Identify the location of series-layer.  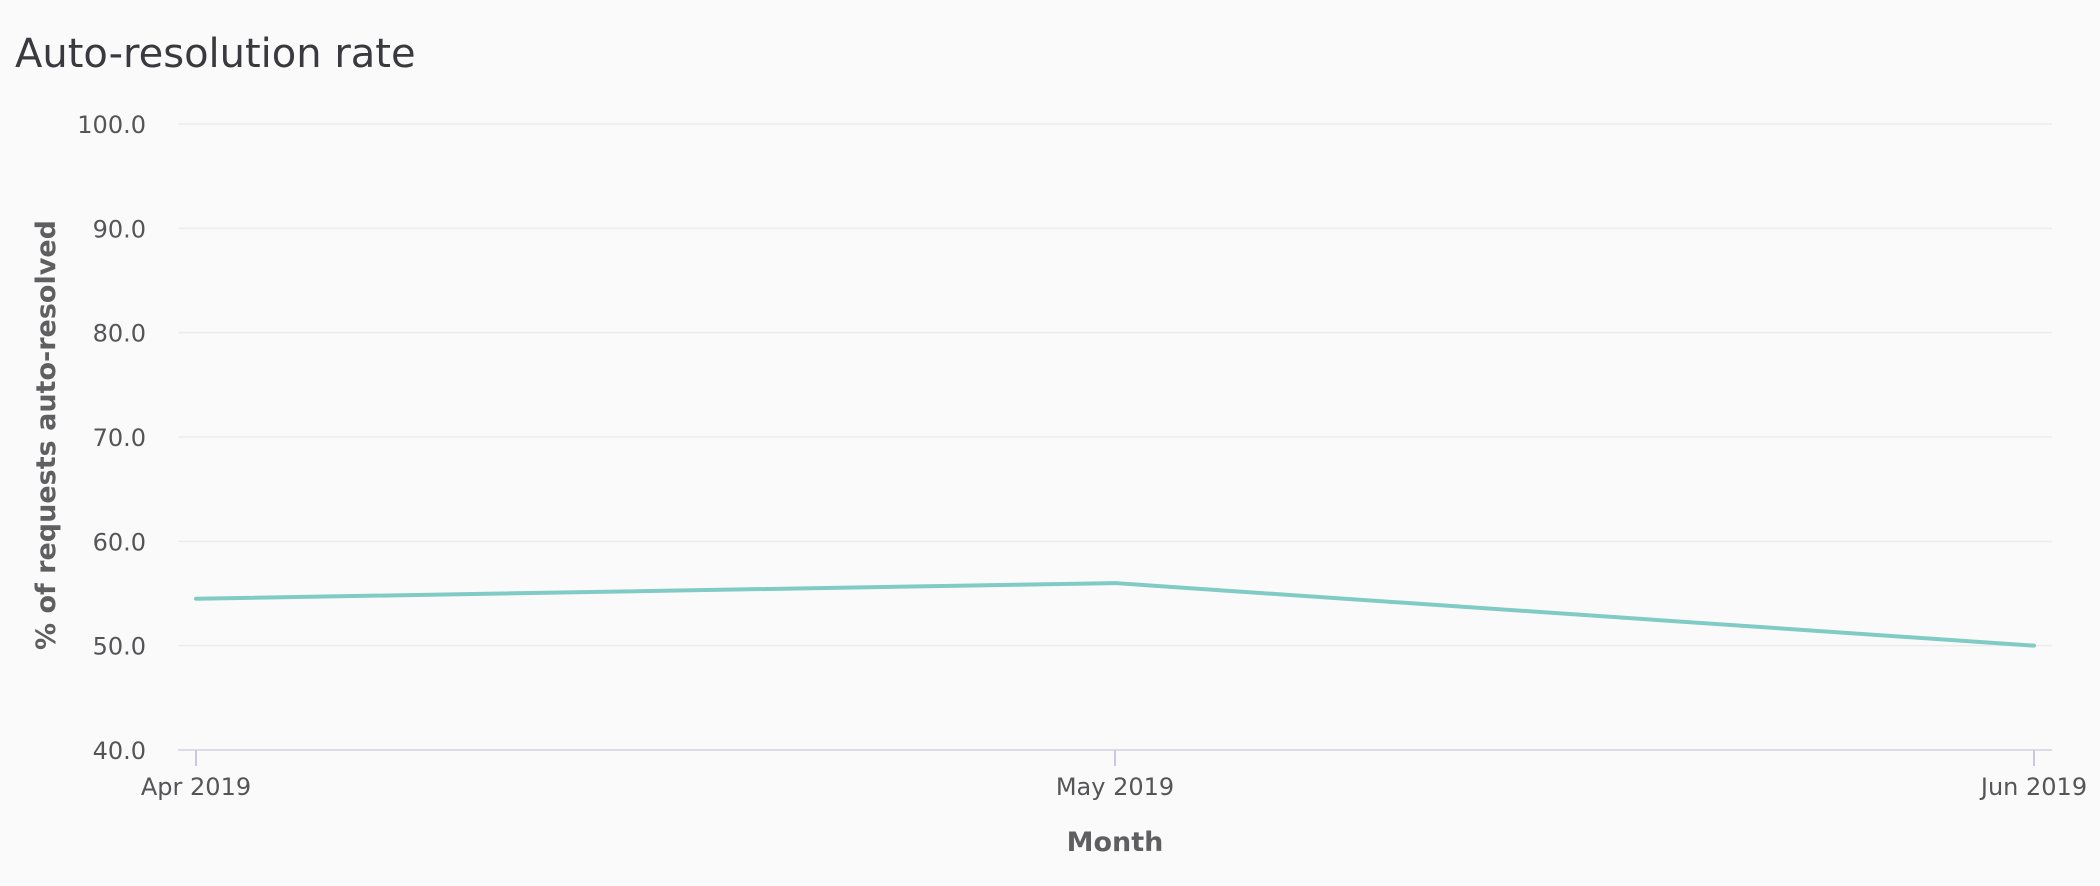
(1115, 614).